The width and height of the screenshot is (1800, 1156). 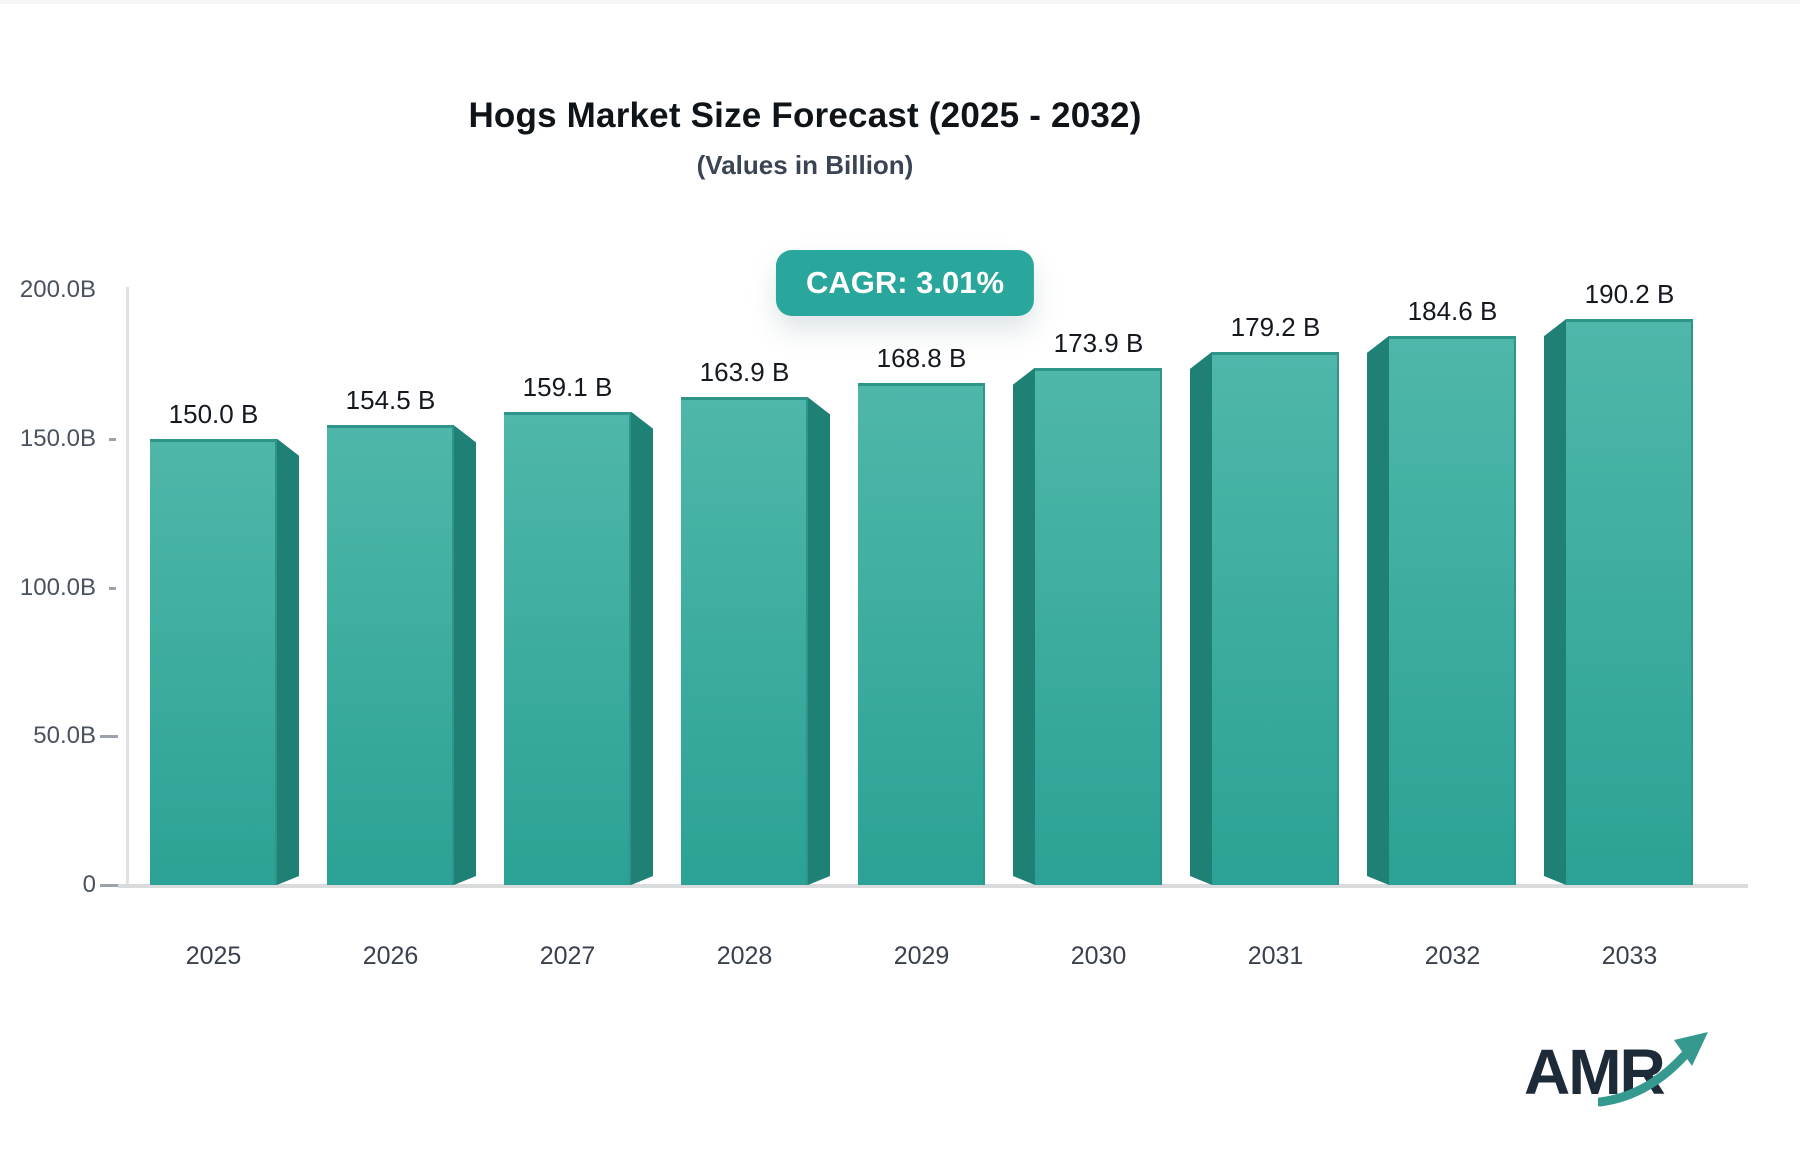 What do you see at coordinates (921, 633) in the screenshot?
I see `bar-2029` at bounding box center [921, 633].